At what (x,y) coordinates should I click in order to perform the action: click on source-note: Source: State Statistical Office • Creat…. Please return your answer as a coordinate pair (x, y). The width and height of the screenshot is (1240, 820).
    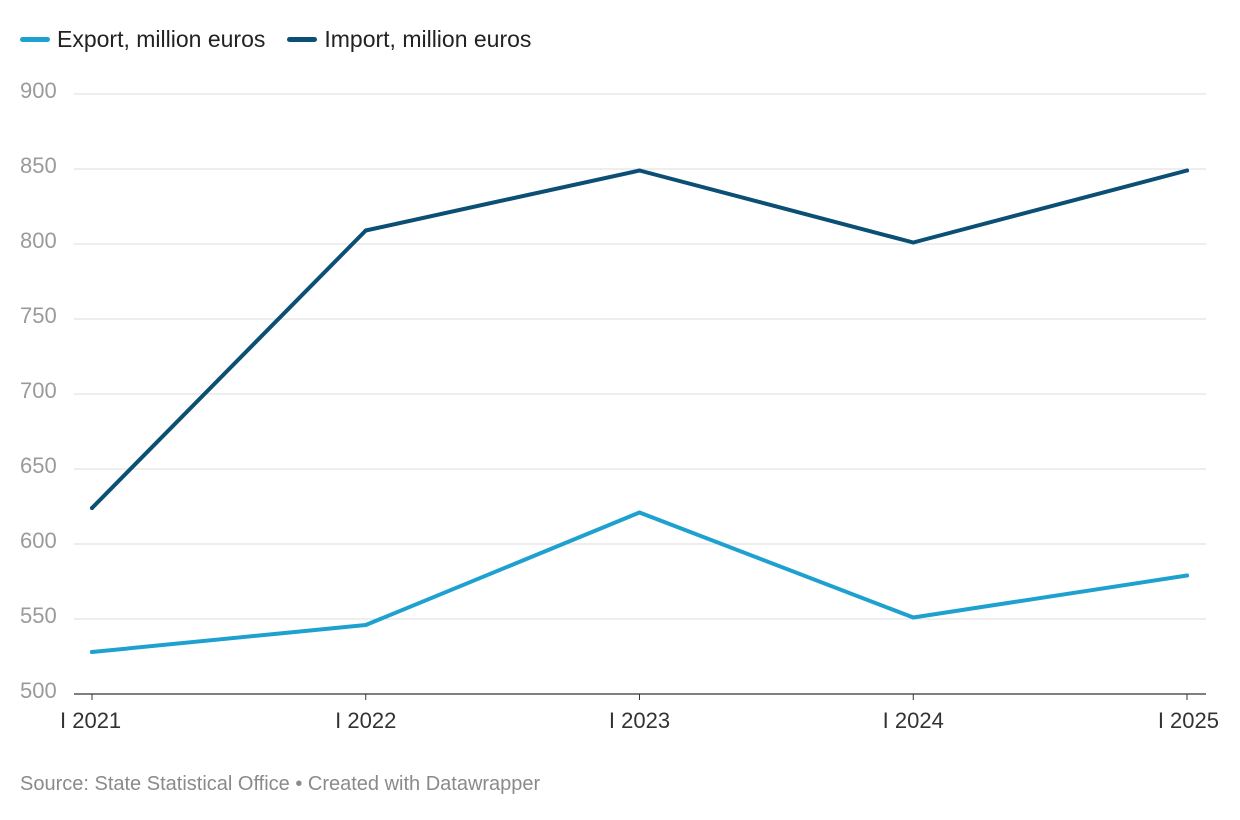
    Looking at the image, I should click on (280, 784).